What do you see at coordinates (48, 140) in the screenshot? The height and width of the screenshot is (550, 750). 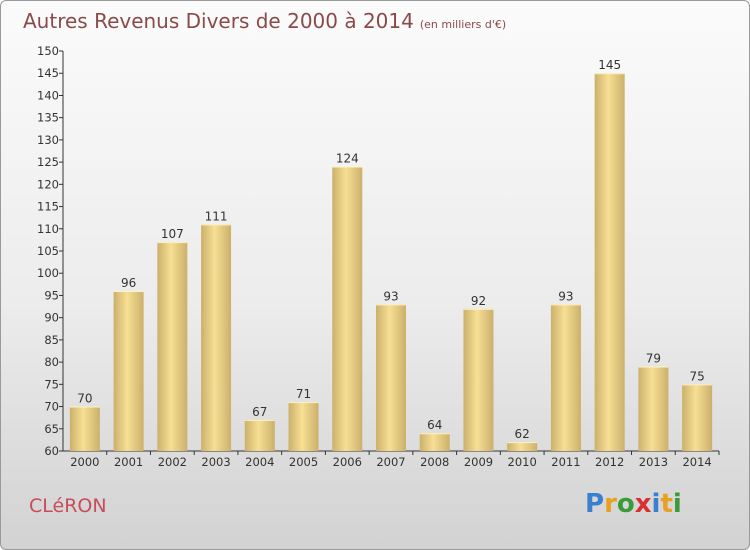 I see `y-tick-label: 130` at bounding box center [48, 140].